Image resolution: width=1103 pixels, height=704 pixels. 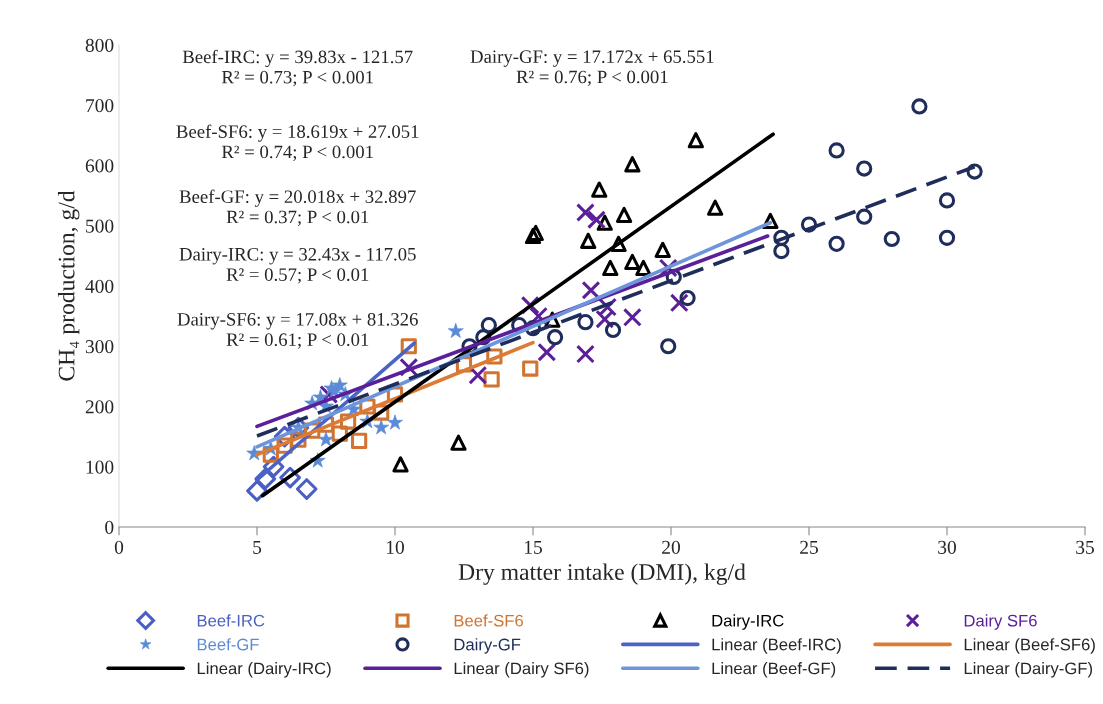 I want to click on y-tick-label: 400, so click(x=99, y=286).